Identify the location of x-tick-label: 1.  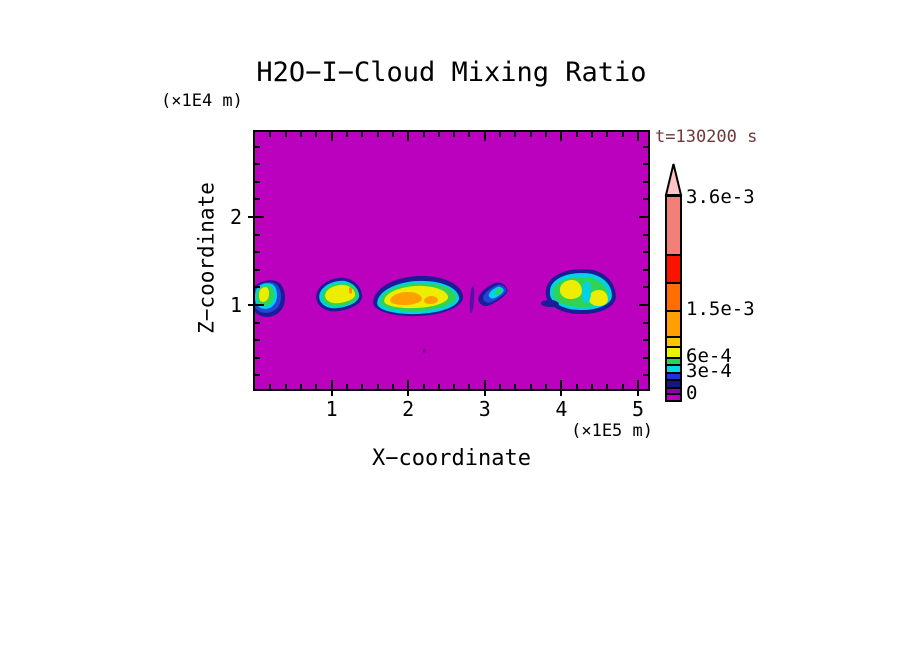
(331, 409).